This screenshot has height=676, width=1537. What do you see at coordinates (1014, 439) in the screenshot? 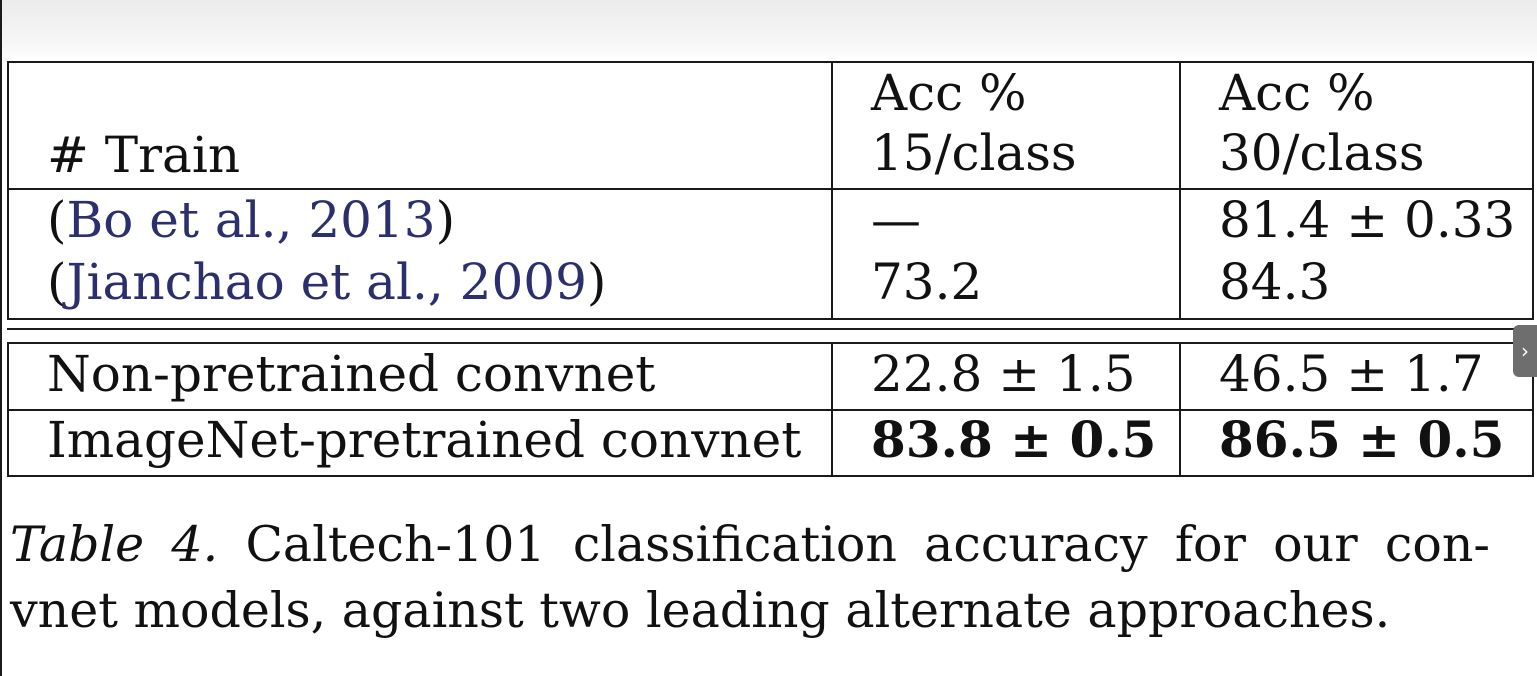
I see `imagenet-acc15: 83.8 ± 0.5` at bounding box center [1014, 439].